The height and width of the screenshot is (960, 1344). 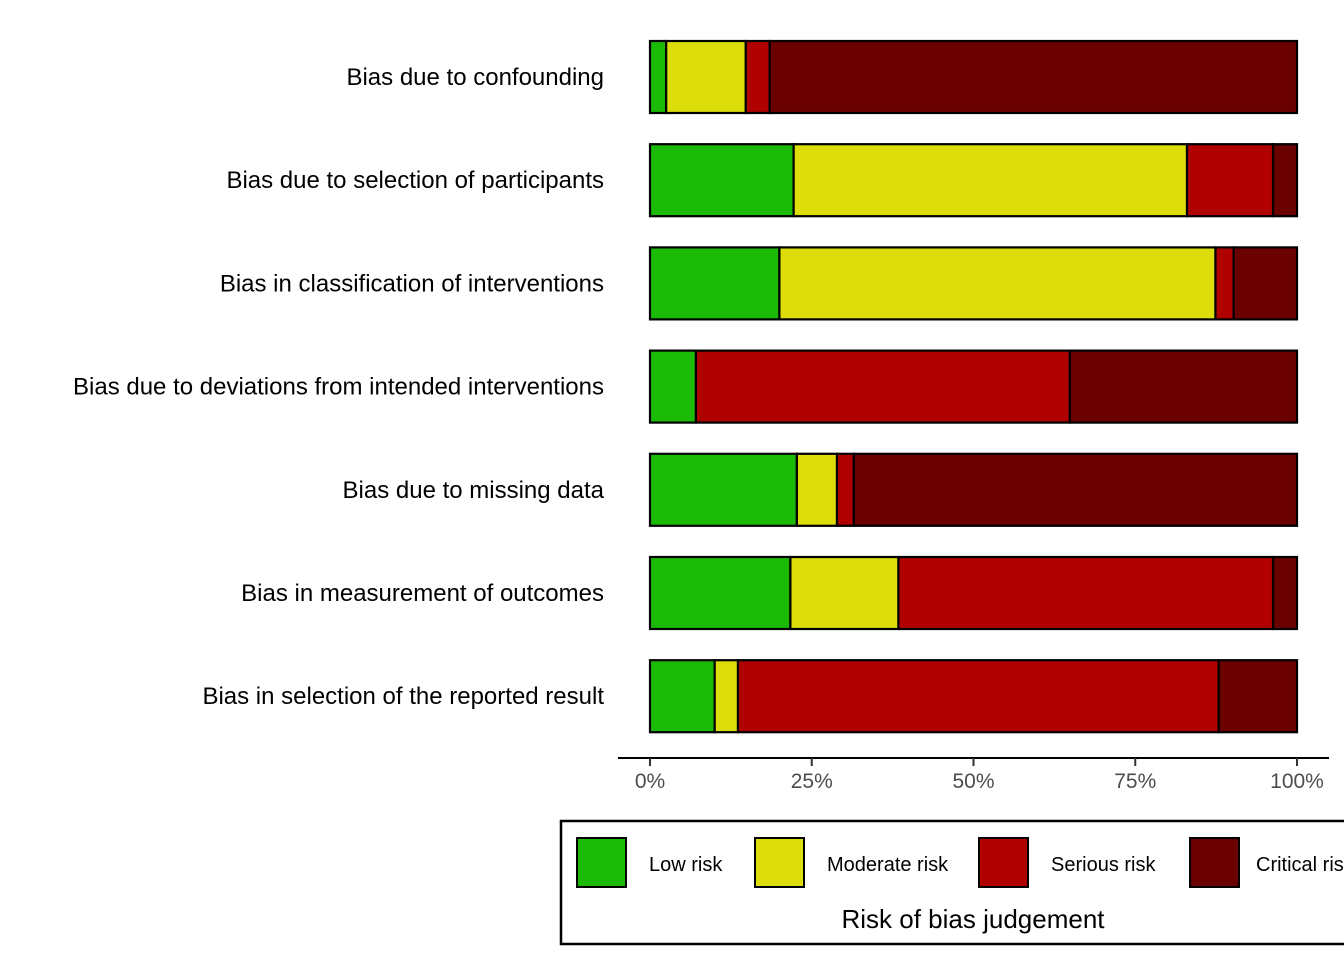 I want to click on category-label: Bias in selection of the reported result, so click(x=403, y=696).